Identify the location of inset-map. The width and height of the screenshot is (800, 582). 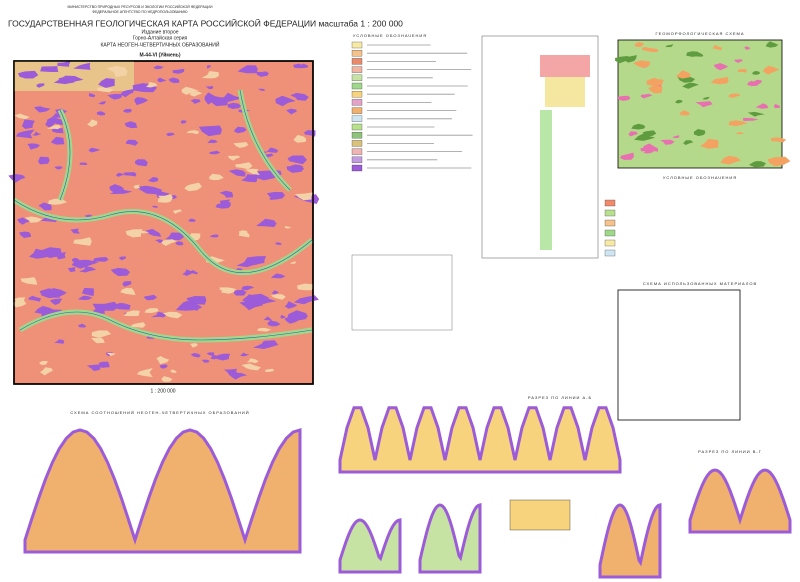
(540, 515).